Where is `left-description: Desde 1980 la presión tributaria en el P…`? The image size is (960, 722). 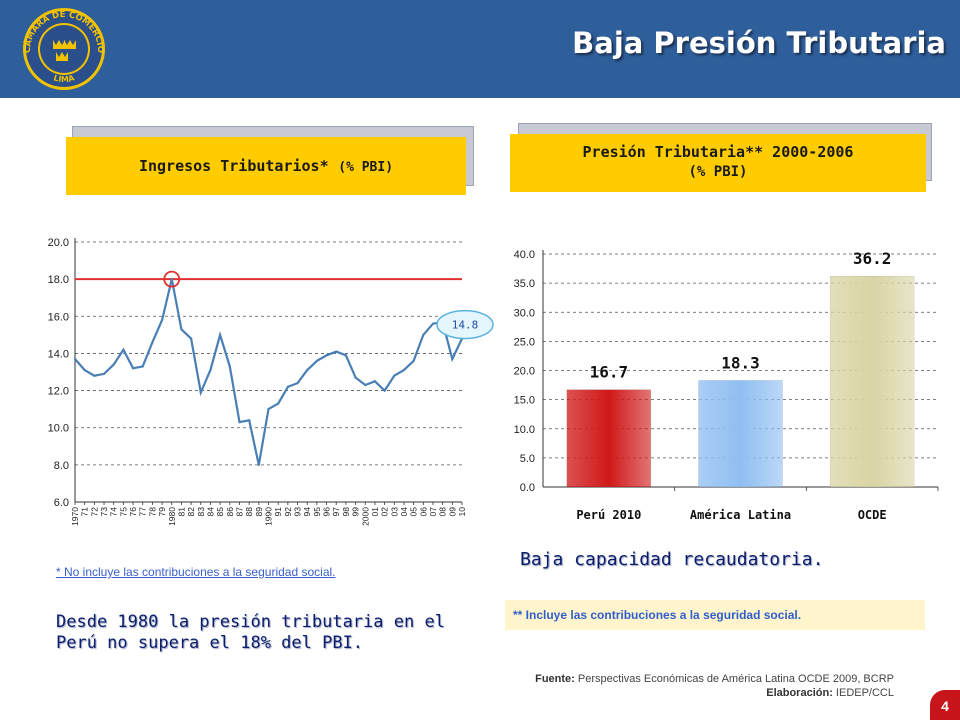 left-description: Desde 1980 la presión tributaria en el P… is located at coordinates (250, 632).